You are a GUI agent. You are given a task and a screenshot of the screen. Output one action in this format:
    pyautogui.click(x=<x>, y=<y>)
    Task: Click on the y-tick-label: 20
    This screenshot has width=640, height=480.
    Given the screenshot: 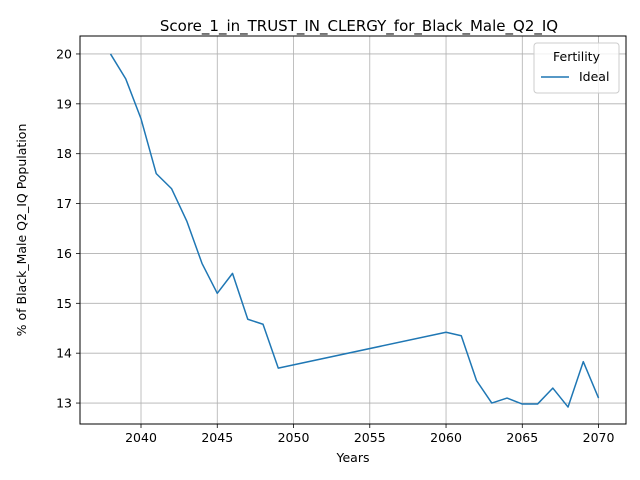 What is the action you would take?
    pyautogui.click(x=64, y=53)
    